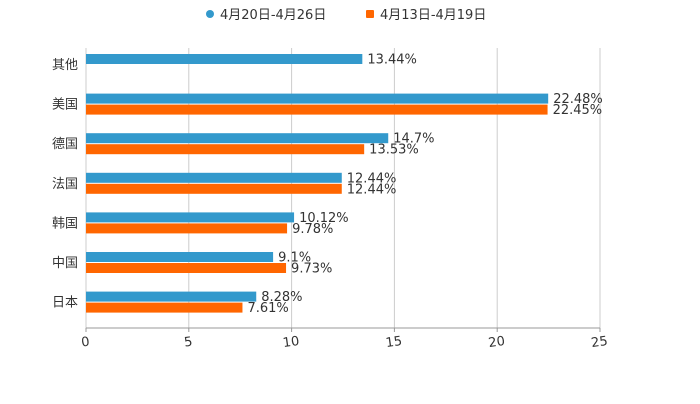  What do you see at coordinates (578, 110) in the screenshot?
I see `data-label-1-1: 22.45%` at bounding box center [578, 110].